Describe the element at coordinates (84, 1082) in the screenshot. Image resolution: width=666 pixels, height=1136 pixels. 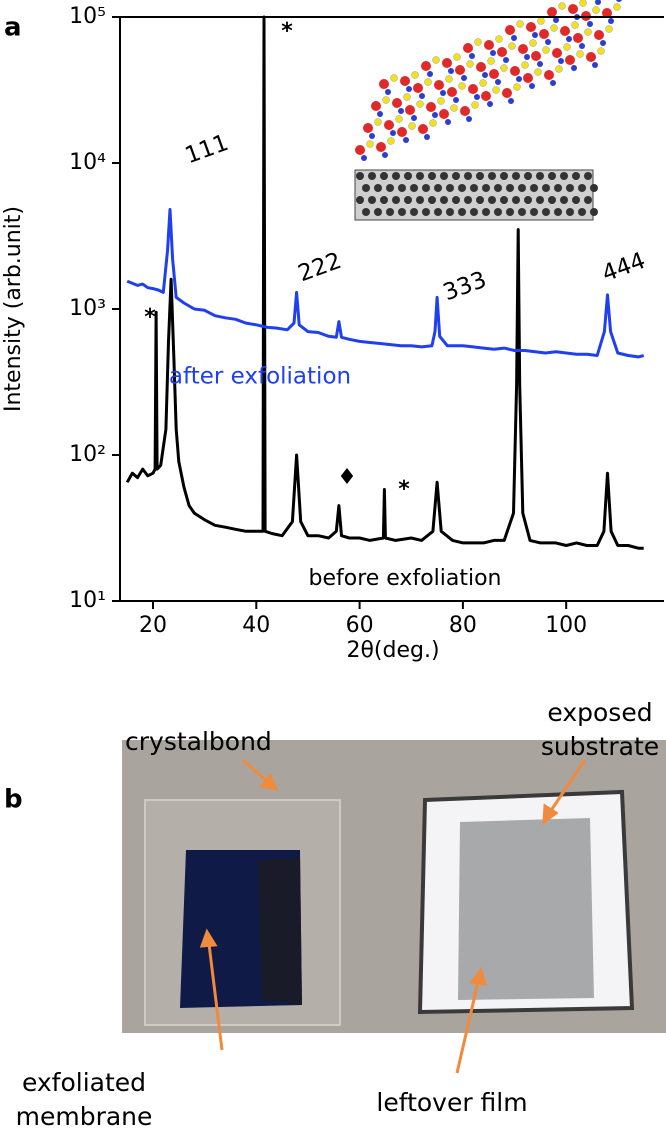
I see `photo-callout: exfoliated` at that location.